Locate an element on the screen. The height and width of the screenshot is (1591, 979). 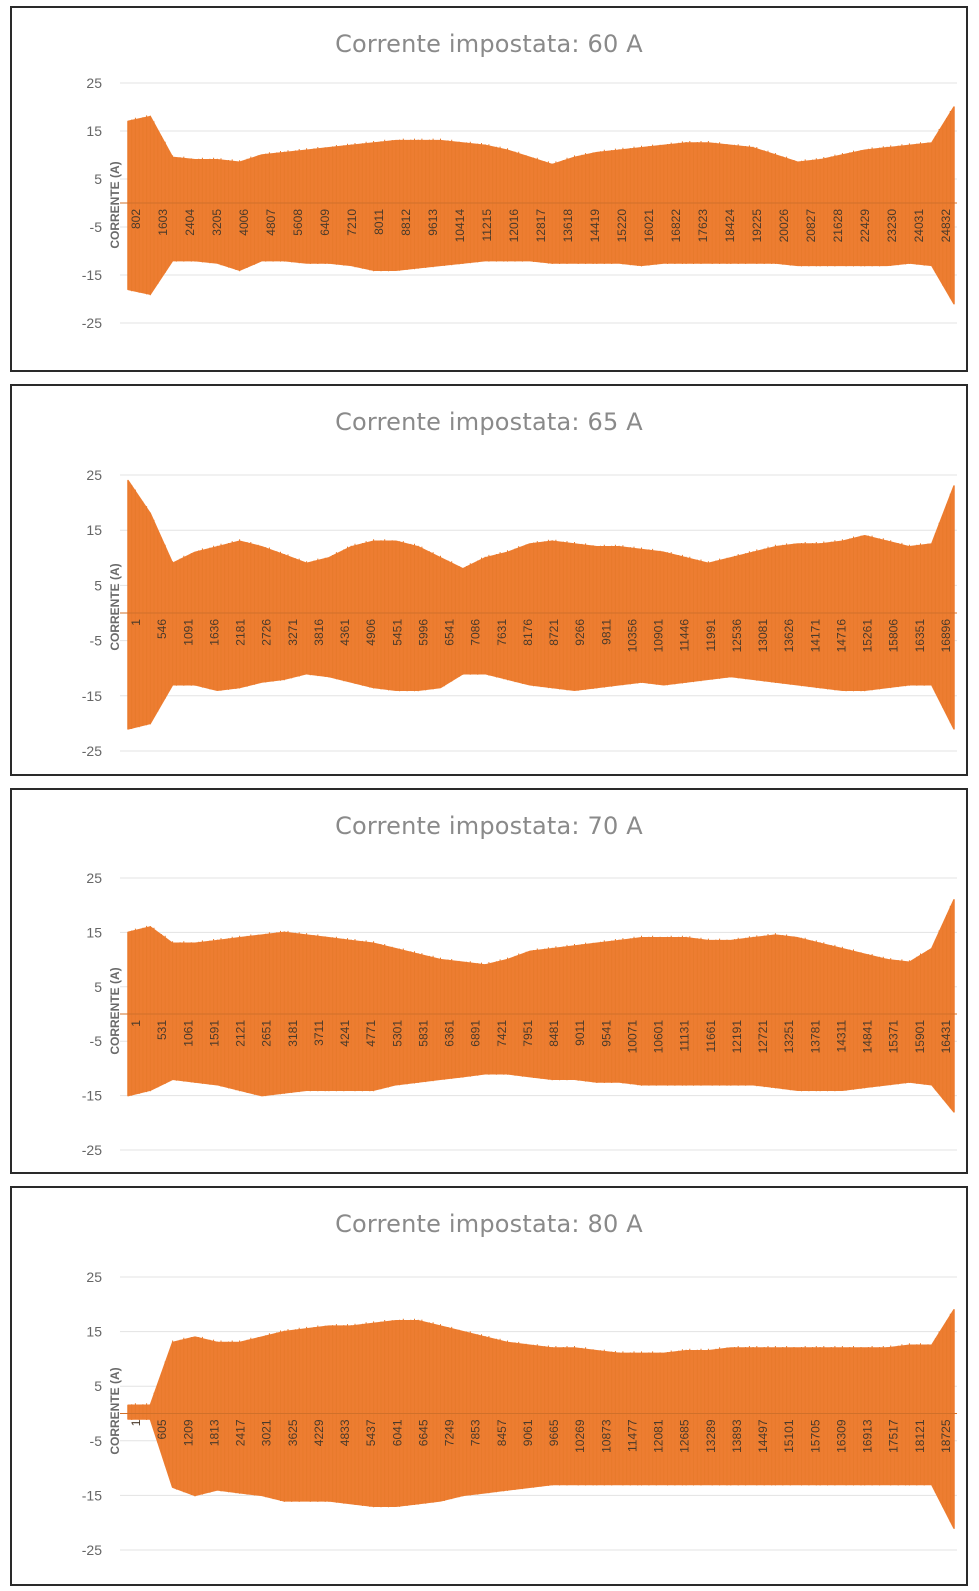
x-tick-label: 6541 is located at coordinates (450, 632).